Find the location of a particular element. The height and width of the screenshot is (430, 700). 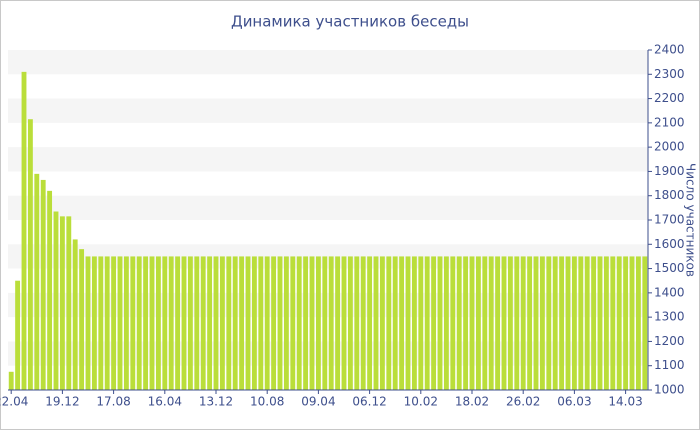

x-tick-label: 06.03 is located at coordinates (574, 402).